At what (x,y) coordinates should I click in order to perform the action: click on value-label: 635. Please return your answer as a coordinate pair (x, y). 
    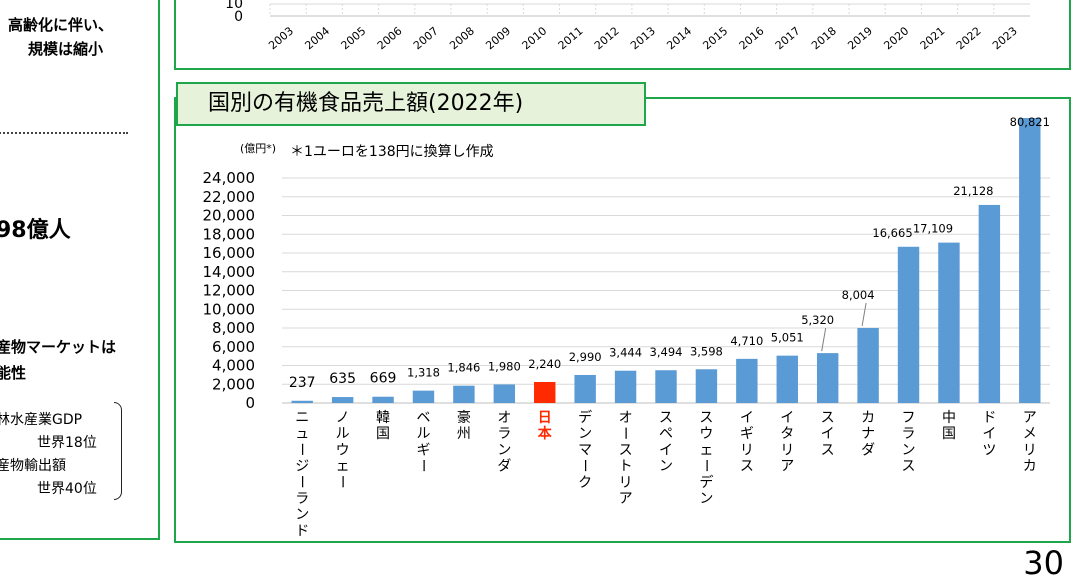
    Looking at the image, I should click on (342, 379).